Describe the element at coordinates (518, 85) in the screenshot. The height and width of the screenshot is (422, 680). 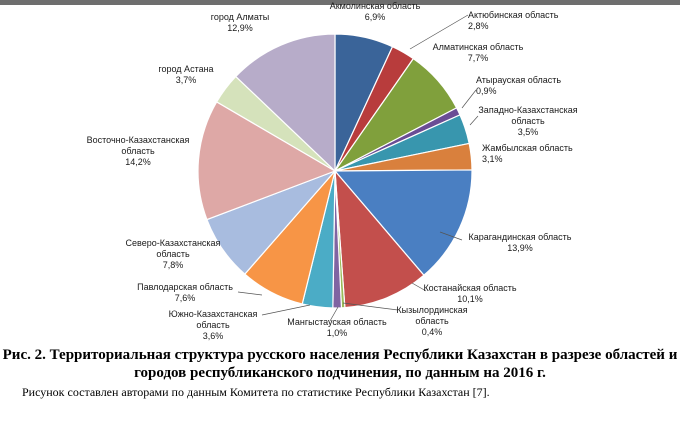
I see `slice-label: Атырауская область 0,9%` at that location.